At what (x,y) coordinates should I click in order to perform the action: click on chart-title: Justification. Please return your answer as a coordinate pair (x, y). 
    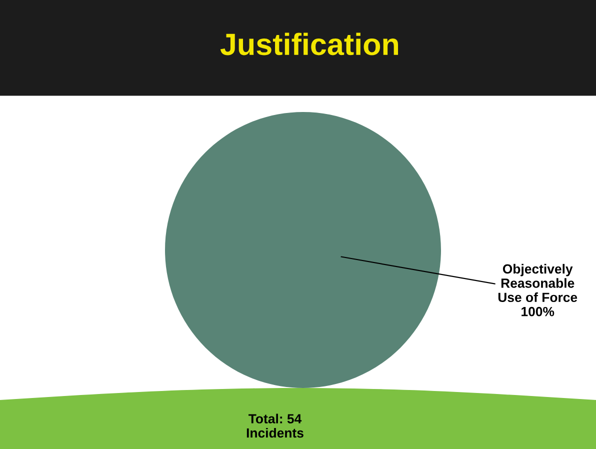
    Looking at the image, I should click on (309, 44).